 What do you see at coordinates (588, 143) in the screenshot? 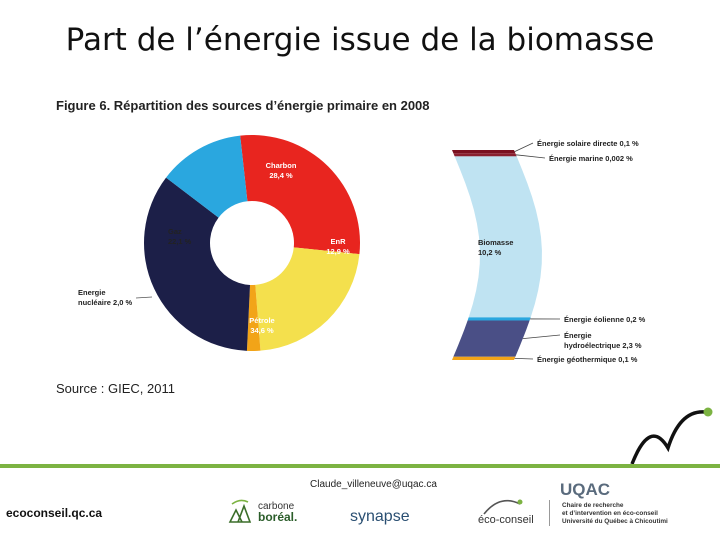
I see `breakdown-label-energie-solaire-directe: Énergie solaire directe 0,1 %` at bounding box center [588, 143].